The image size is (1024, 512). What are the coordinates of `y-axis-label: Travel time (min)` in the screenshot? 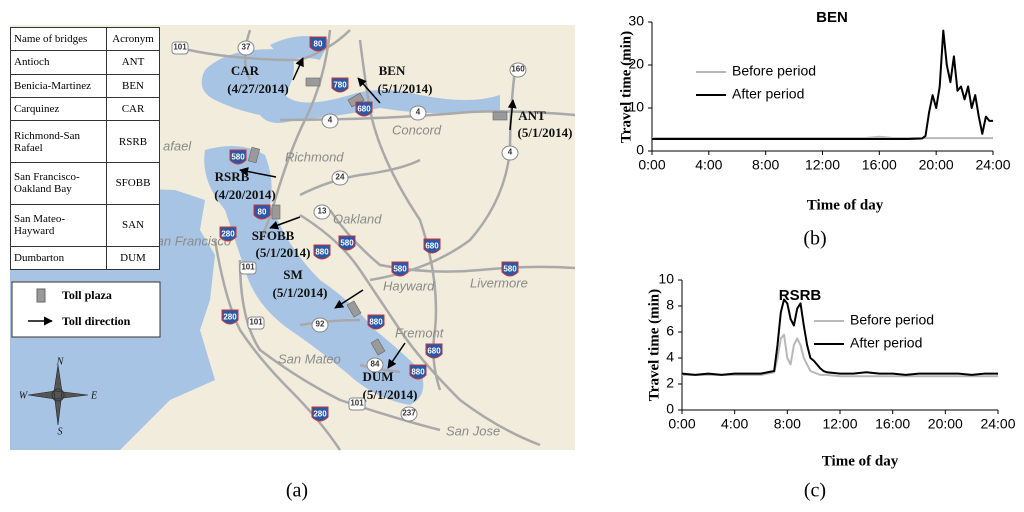 It's located at (654, 345).